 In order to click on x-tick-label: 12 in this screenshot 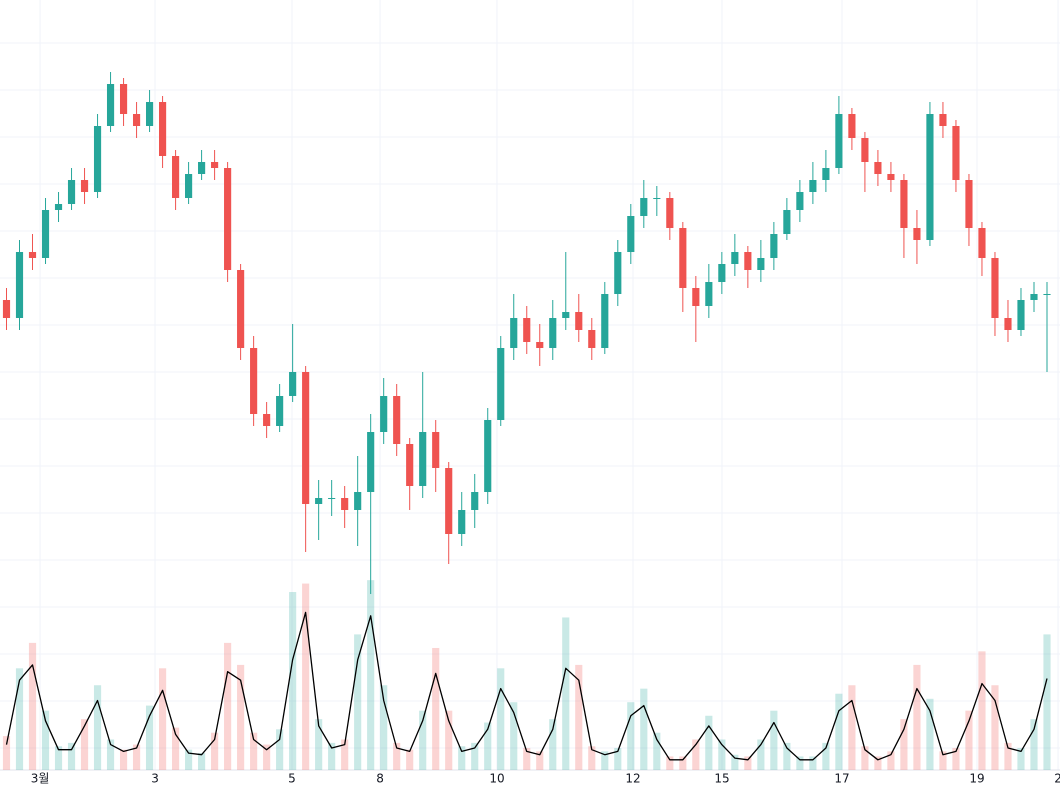, I will do `click(632, 779)`.